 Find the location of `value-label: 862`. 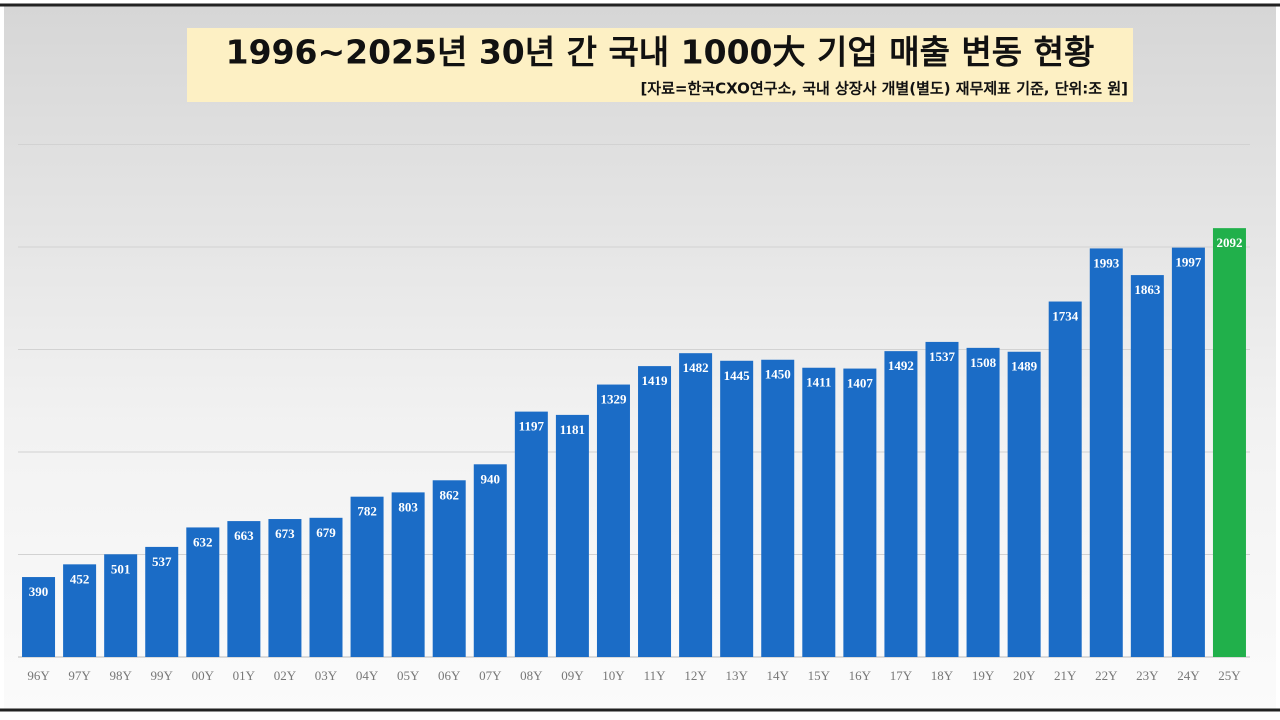

value-label: 862 is located at coordinates (449, 494).